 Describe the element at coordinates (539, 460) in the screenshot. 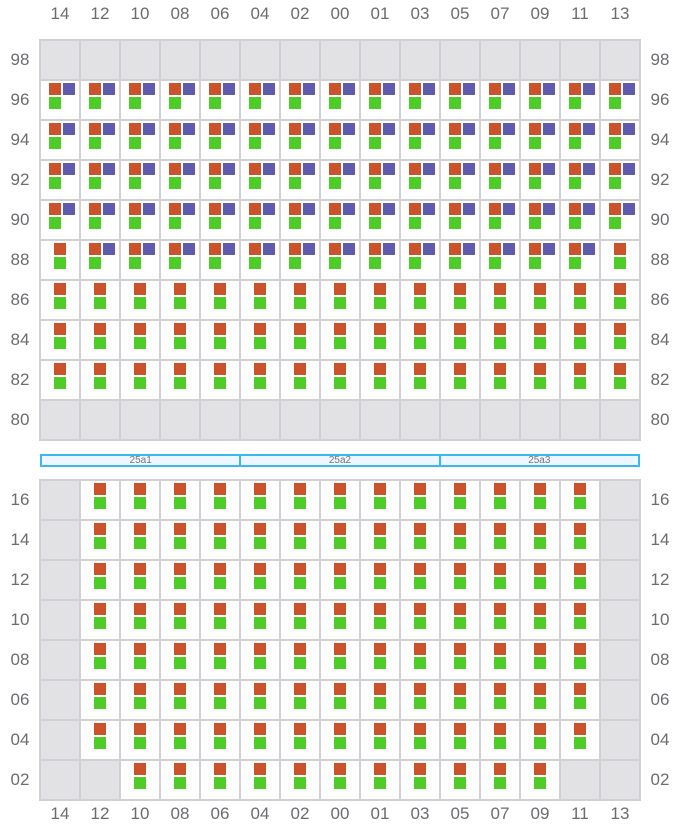

I see `banner-segment-25a3: 25a3` at that location.